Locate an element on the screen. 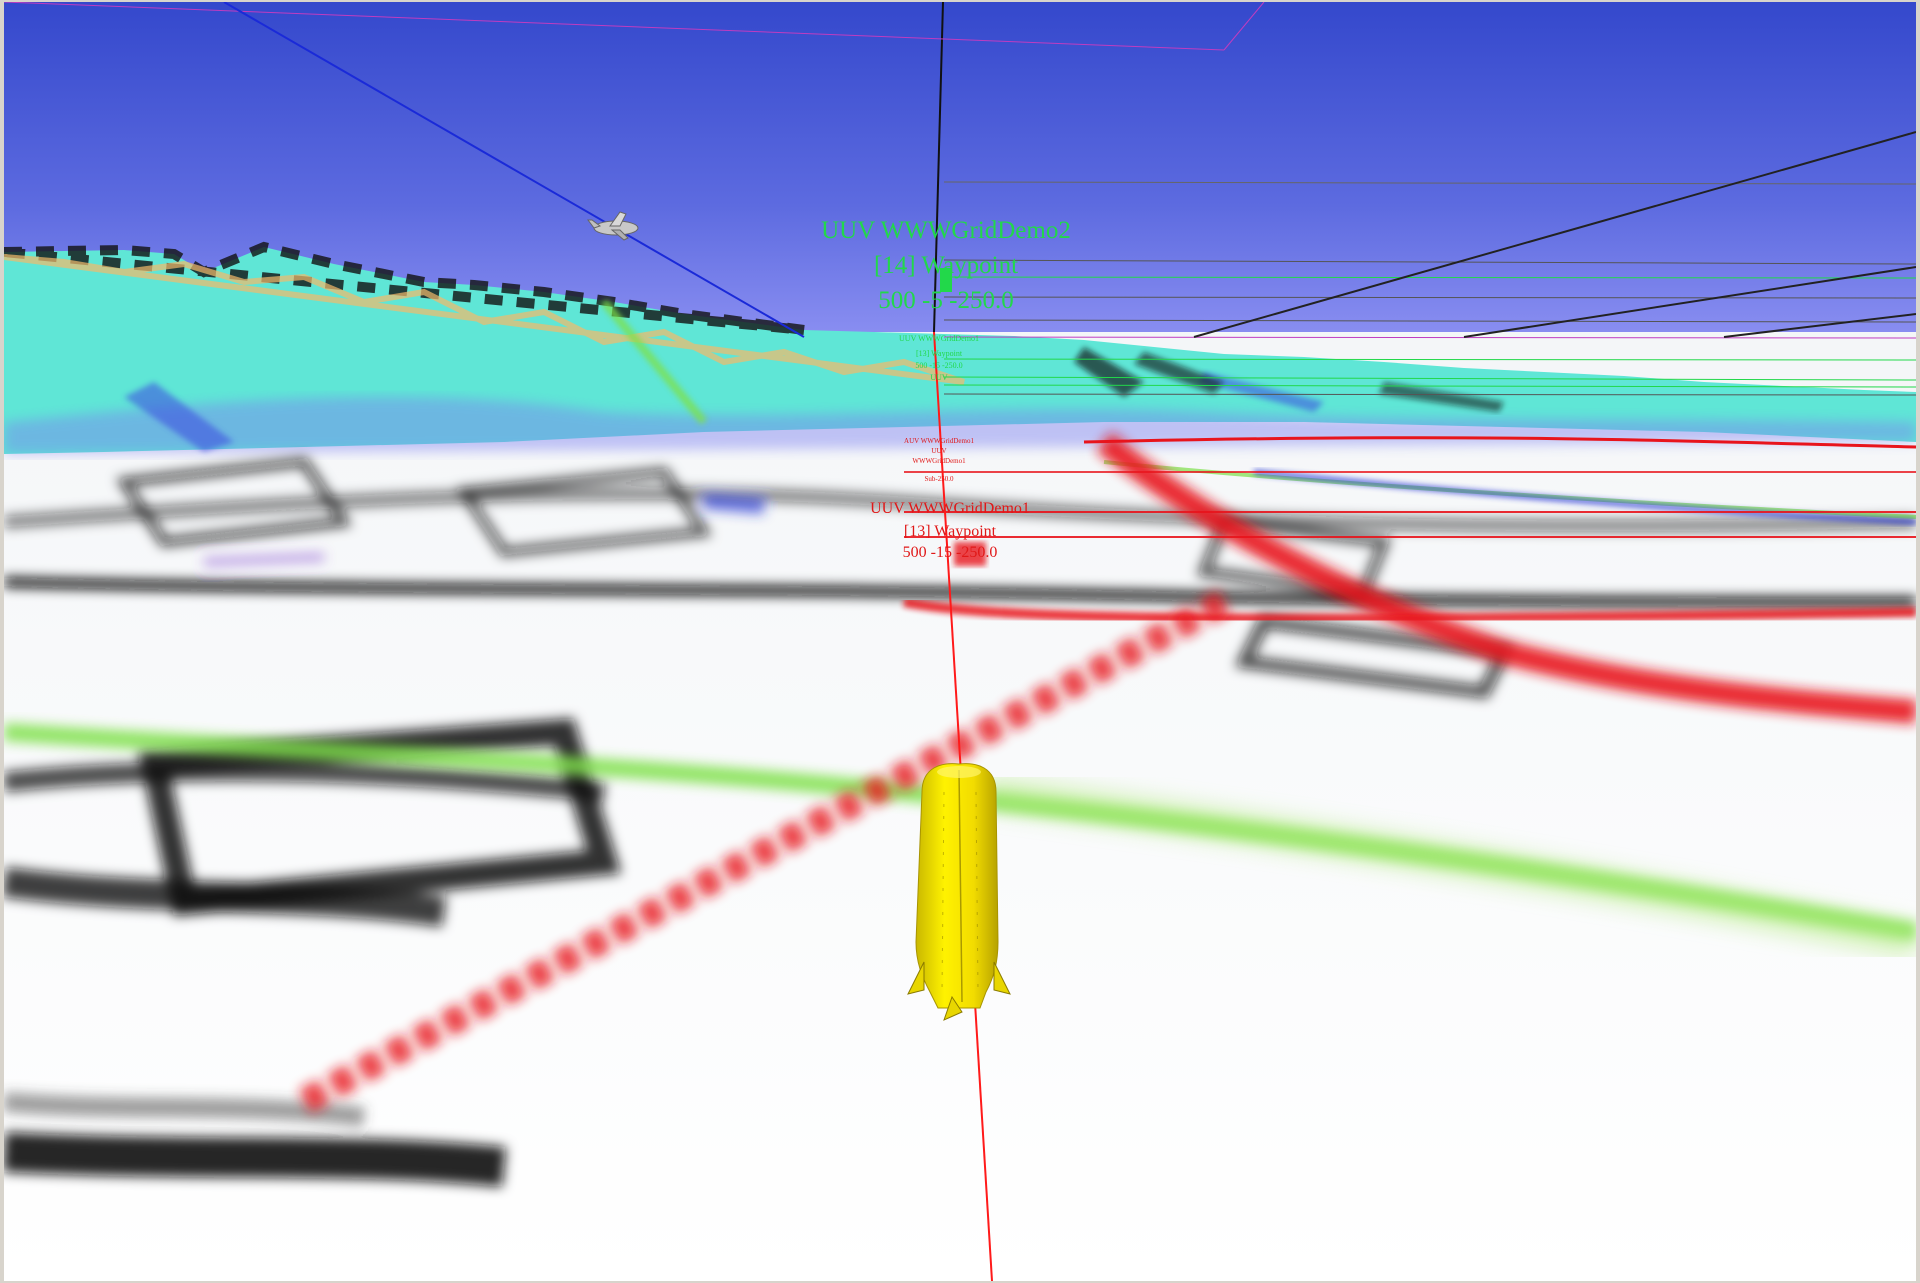  uuv1-waypoint-label: [13] Waypoint is located at coordinates (950, 531).